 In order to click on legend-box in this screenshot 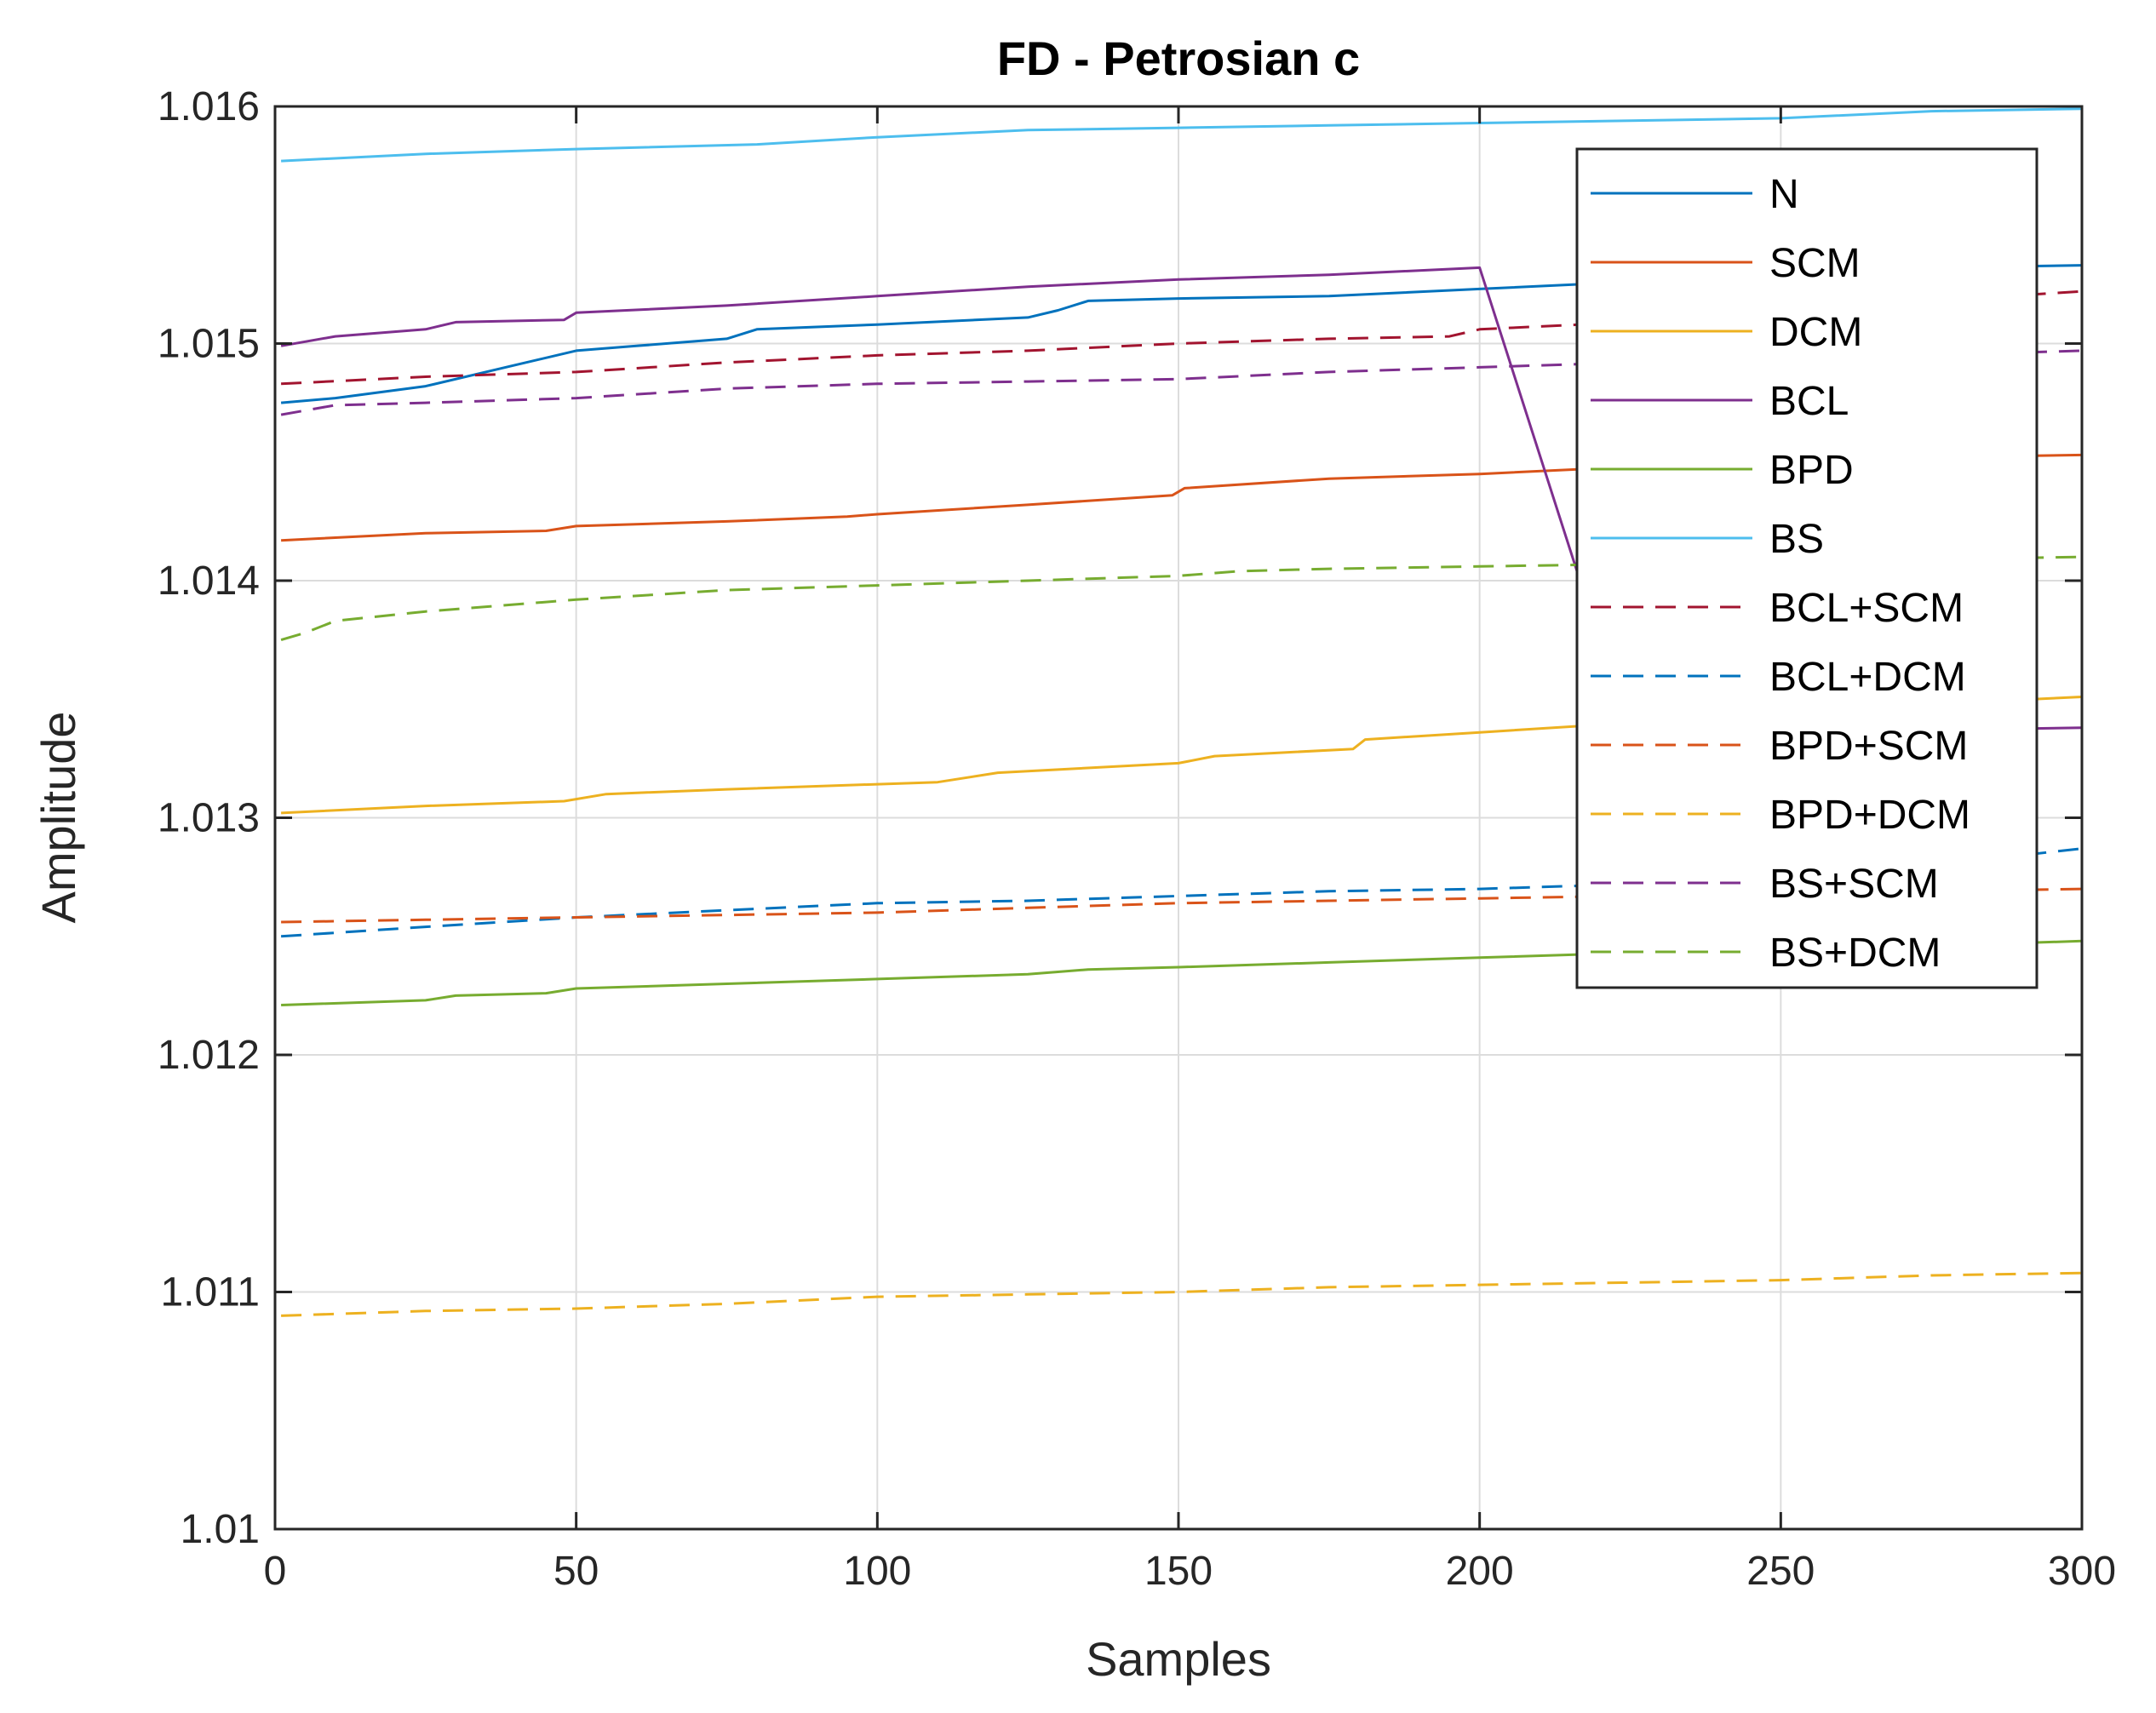, I will do `click(1806, 568)`.